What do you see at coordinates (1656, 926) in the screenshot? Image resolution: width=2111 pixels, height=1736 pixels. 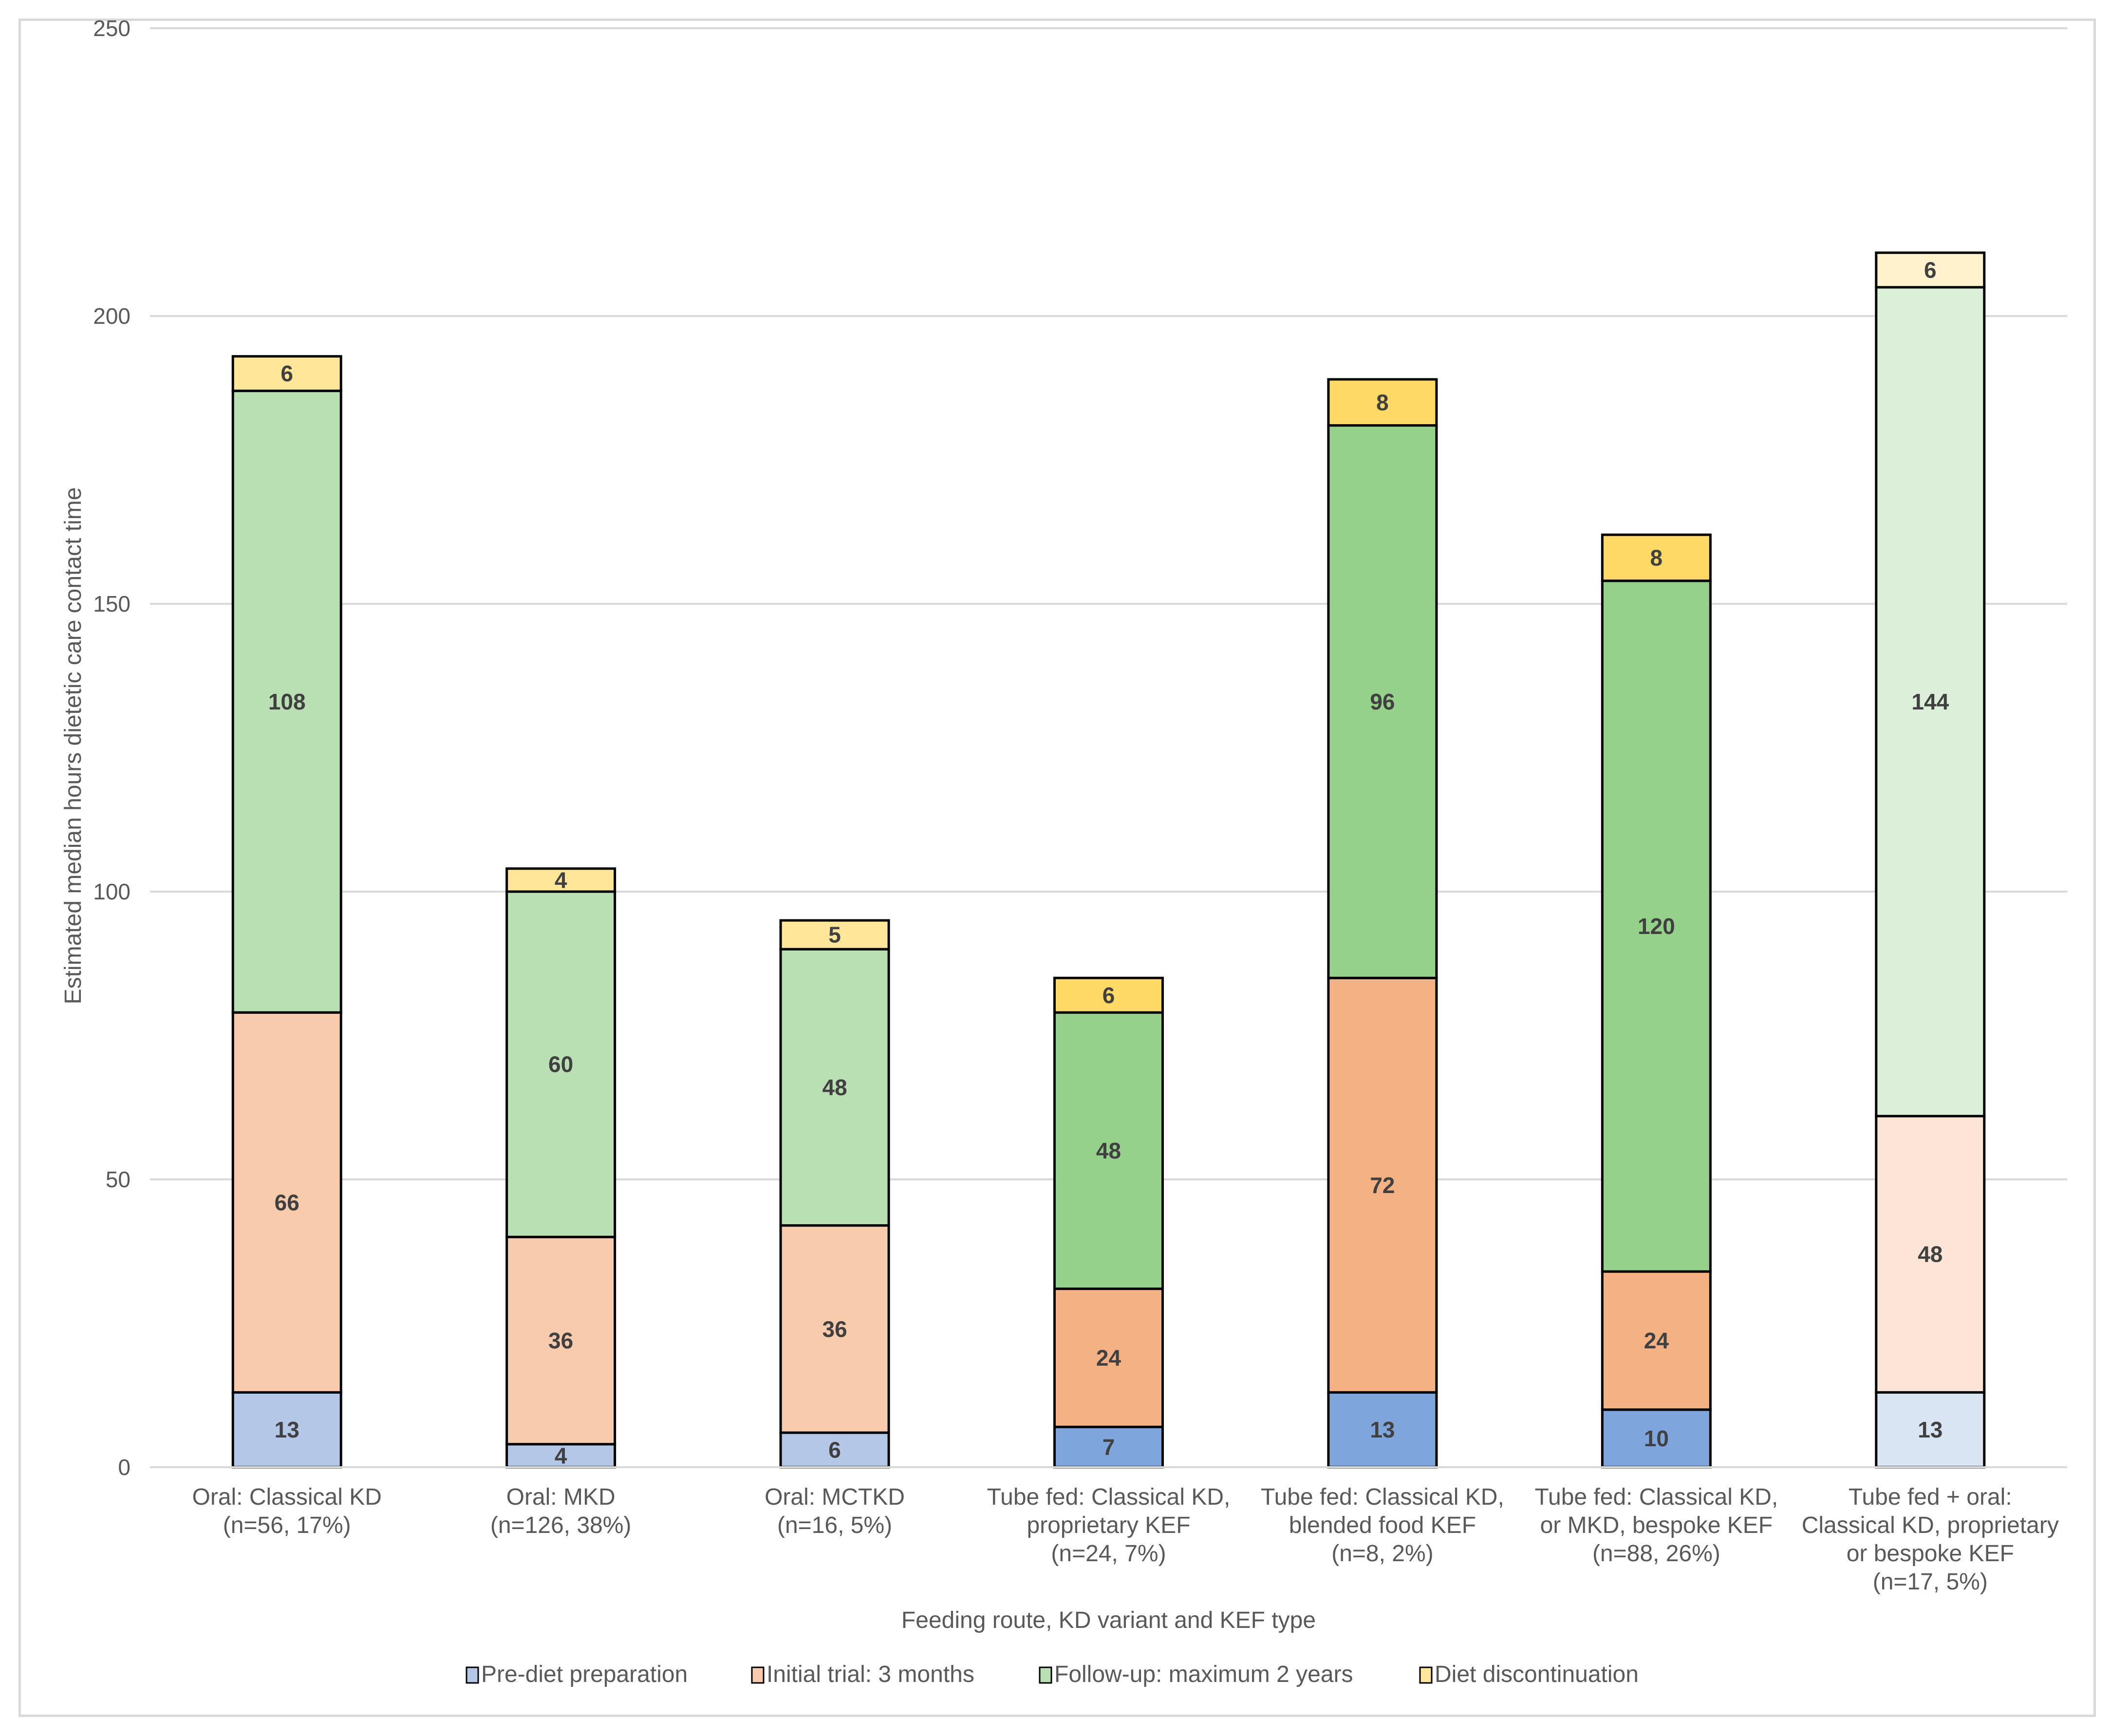 I see `data-label: 120` at bounding box center [1656, 926].